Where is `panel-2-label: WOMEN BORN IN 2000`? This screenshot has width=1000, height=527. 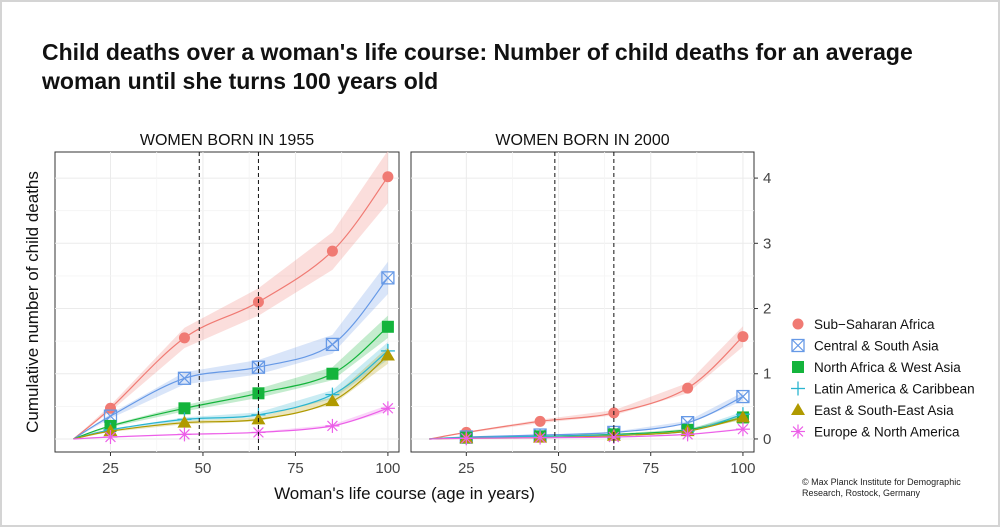 panel-2-label: WOMEN BORN IN 2000 is located at coordinates (582, 140).